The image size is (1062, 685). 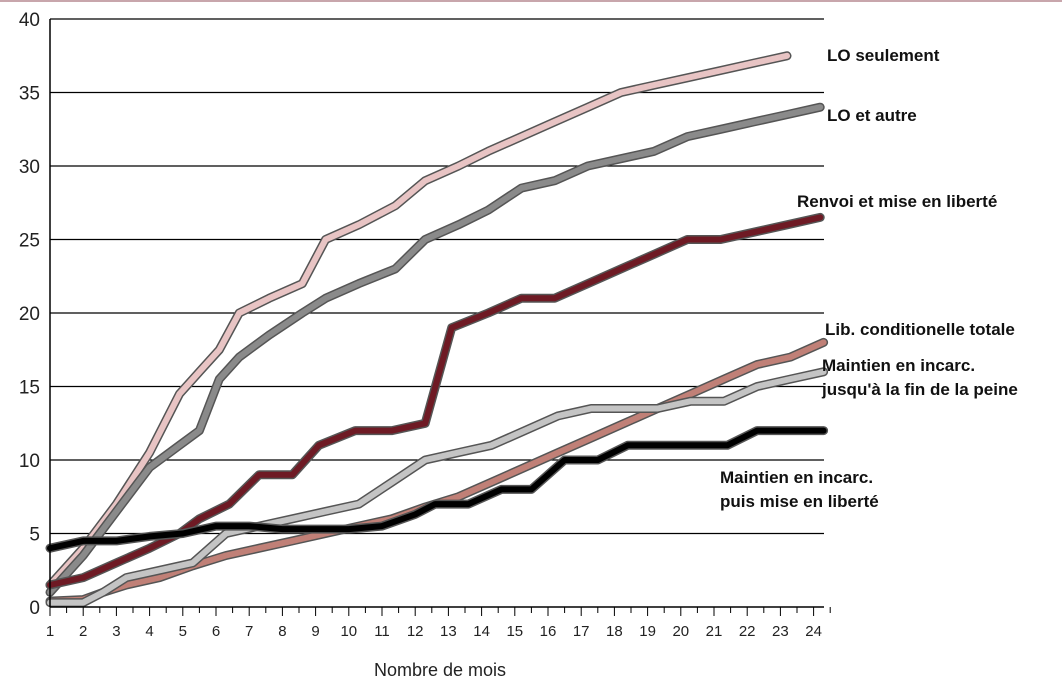 What do you see at coordinates (34, 608) in the screenshot?
I see `y-tick-label: 0` at bounding box center [34, 608].